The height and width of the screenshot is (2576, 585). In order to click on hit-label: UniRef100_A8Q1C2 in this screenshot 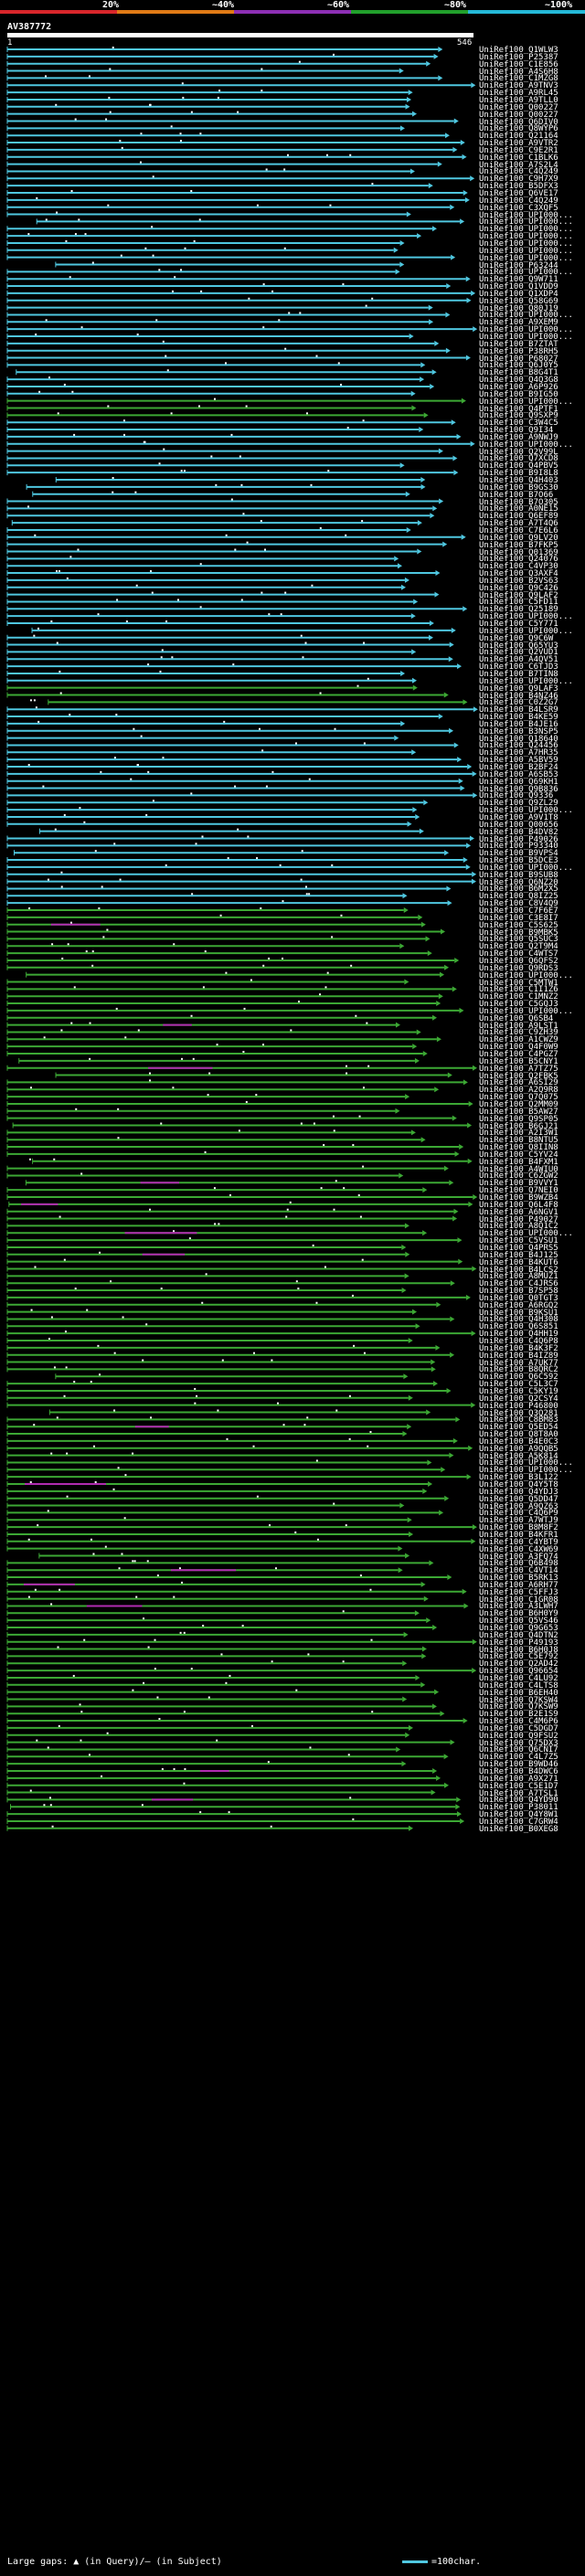, I will do `click(518, 1227)`.